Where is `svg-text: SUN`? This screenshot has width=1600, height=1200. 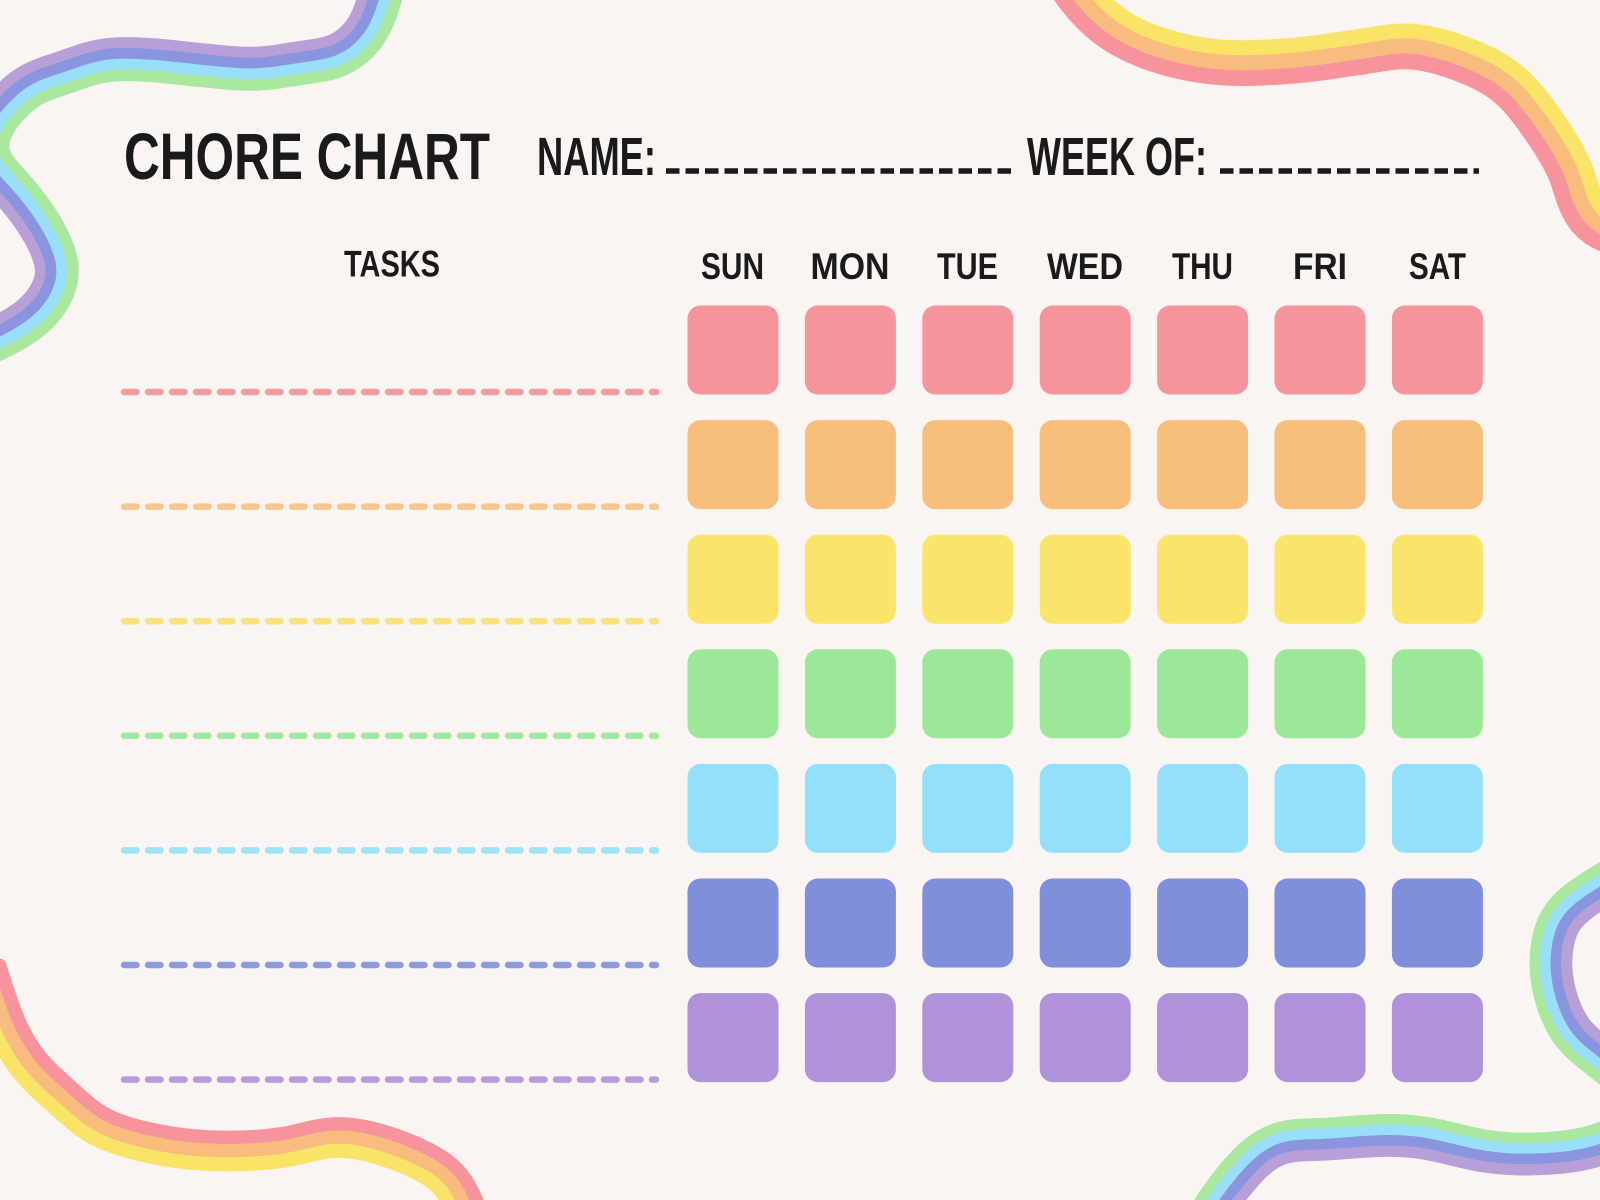 svg-text: SUN is located at coordinates (732, 266).